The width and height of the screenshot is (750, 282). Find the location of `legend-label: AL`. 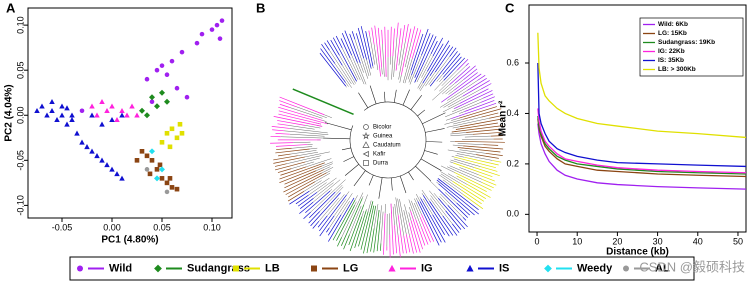

legend-label: AL is located at coordinates (662, 268).